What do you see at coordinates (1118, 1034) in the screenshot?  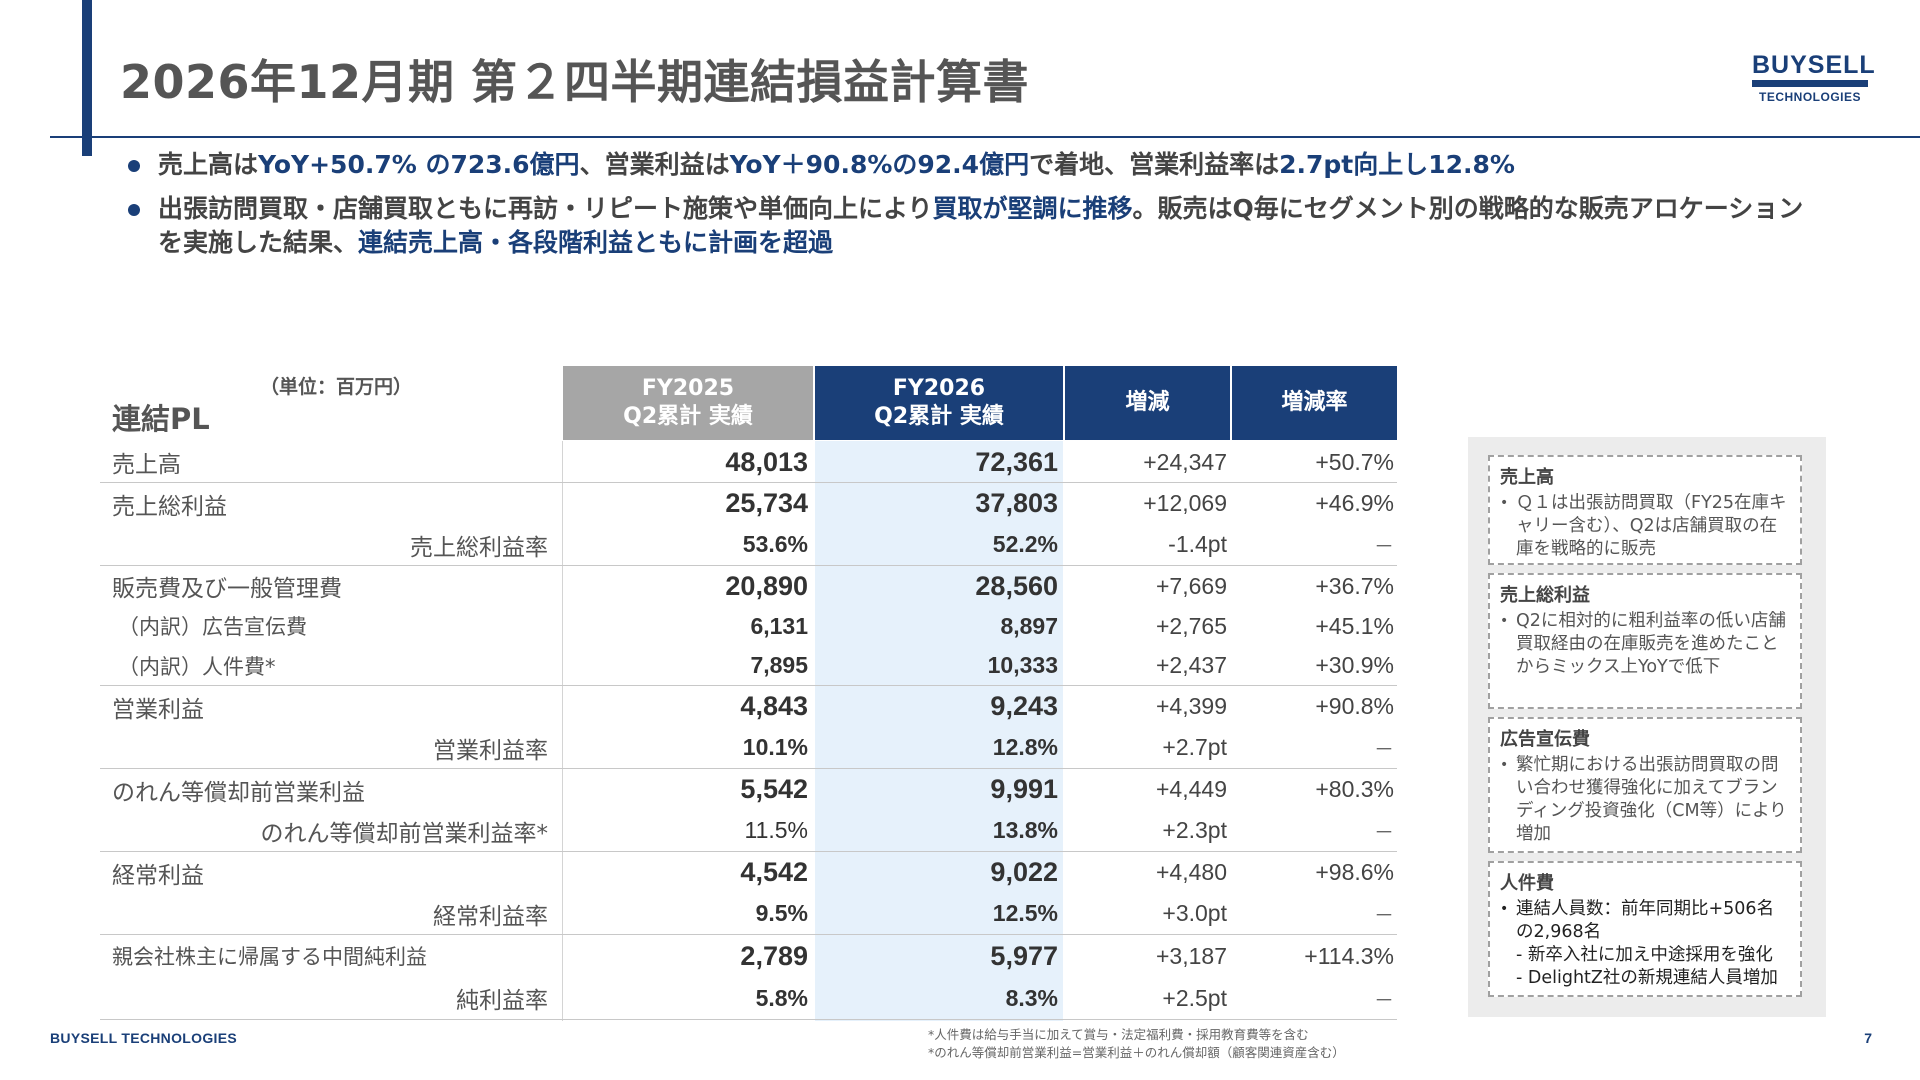 I see `footnote-personnel: *人件費は給与手当に加えて賞与・法定福利費・採用教育費等を含む` at bounding box center [1118, 1034].